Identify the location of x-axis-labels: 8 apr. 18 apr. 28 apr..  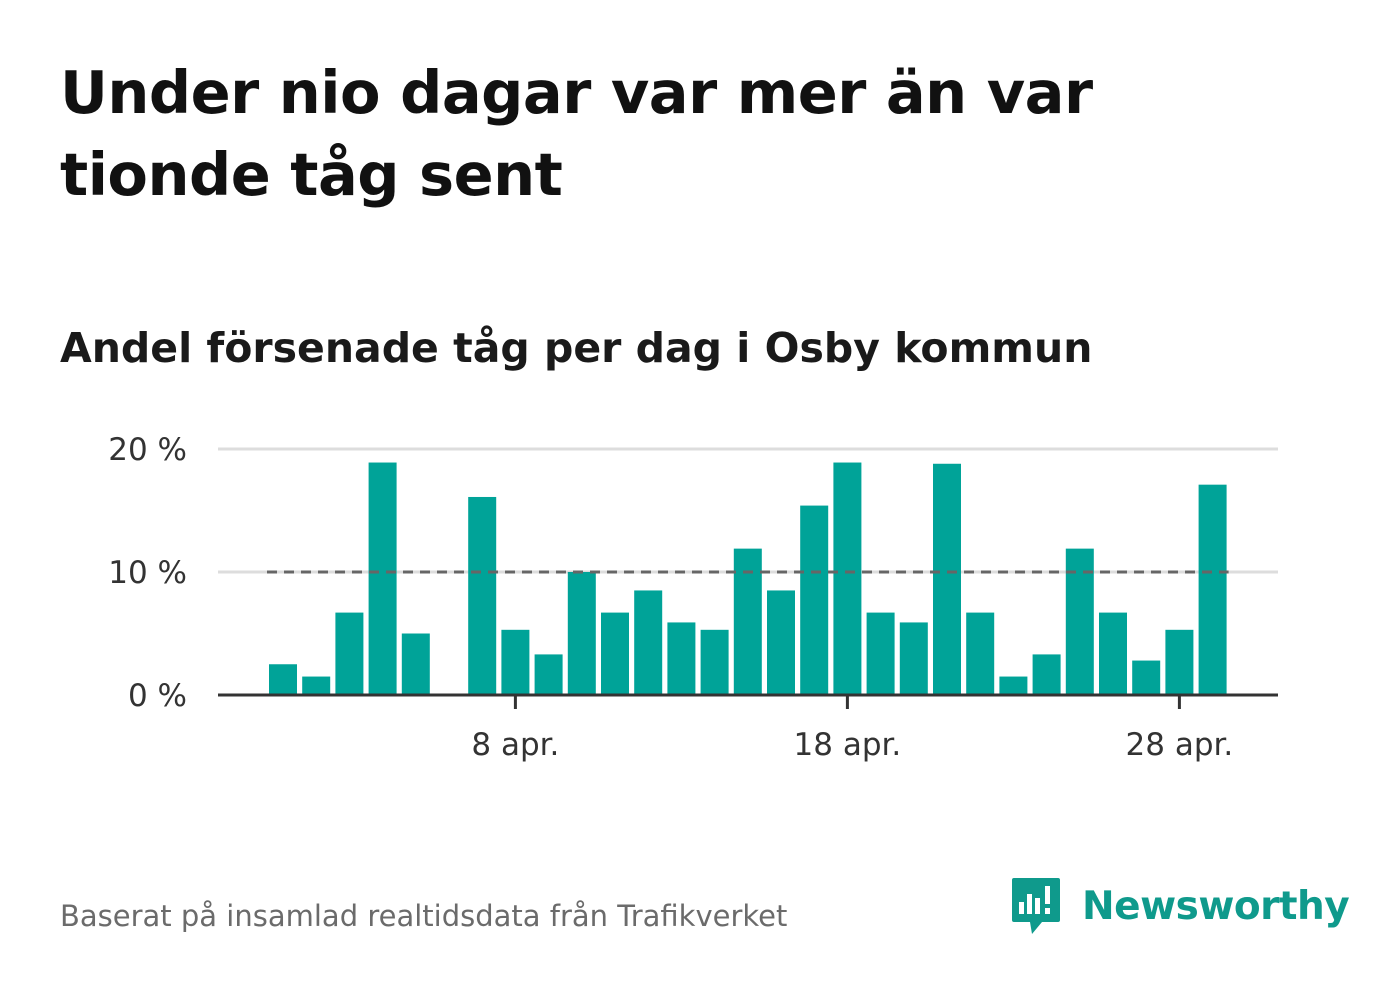
(852, 745).